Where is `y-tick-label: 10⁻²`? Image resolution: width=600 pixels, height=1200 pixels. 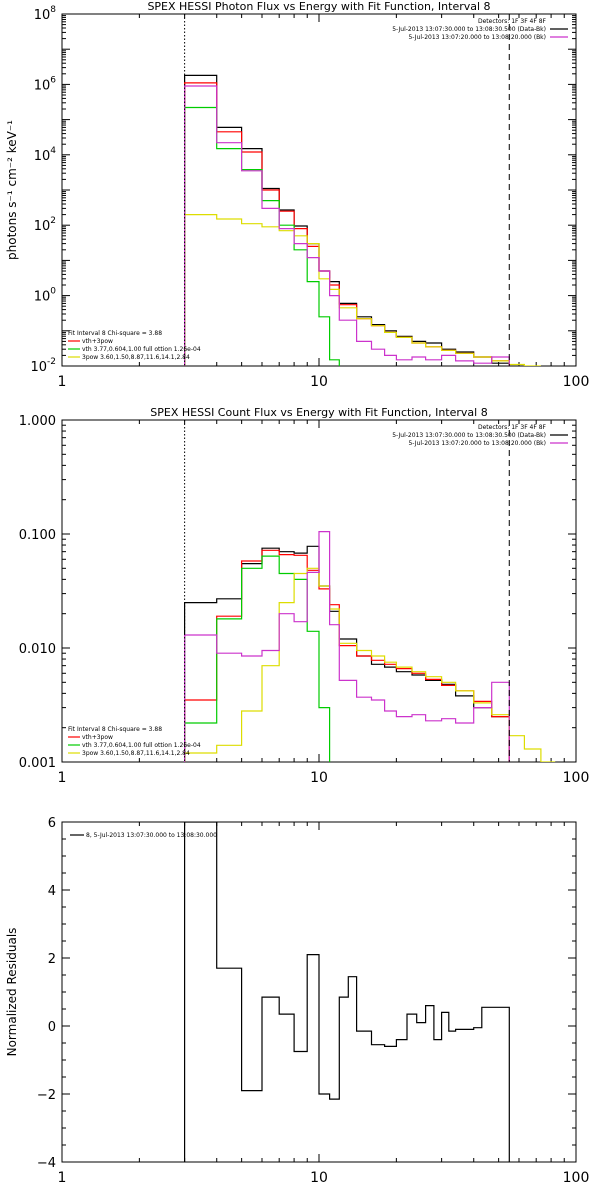
y-tick-label: 10⁻² is located at coordinates (43, 366).